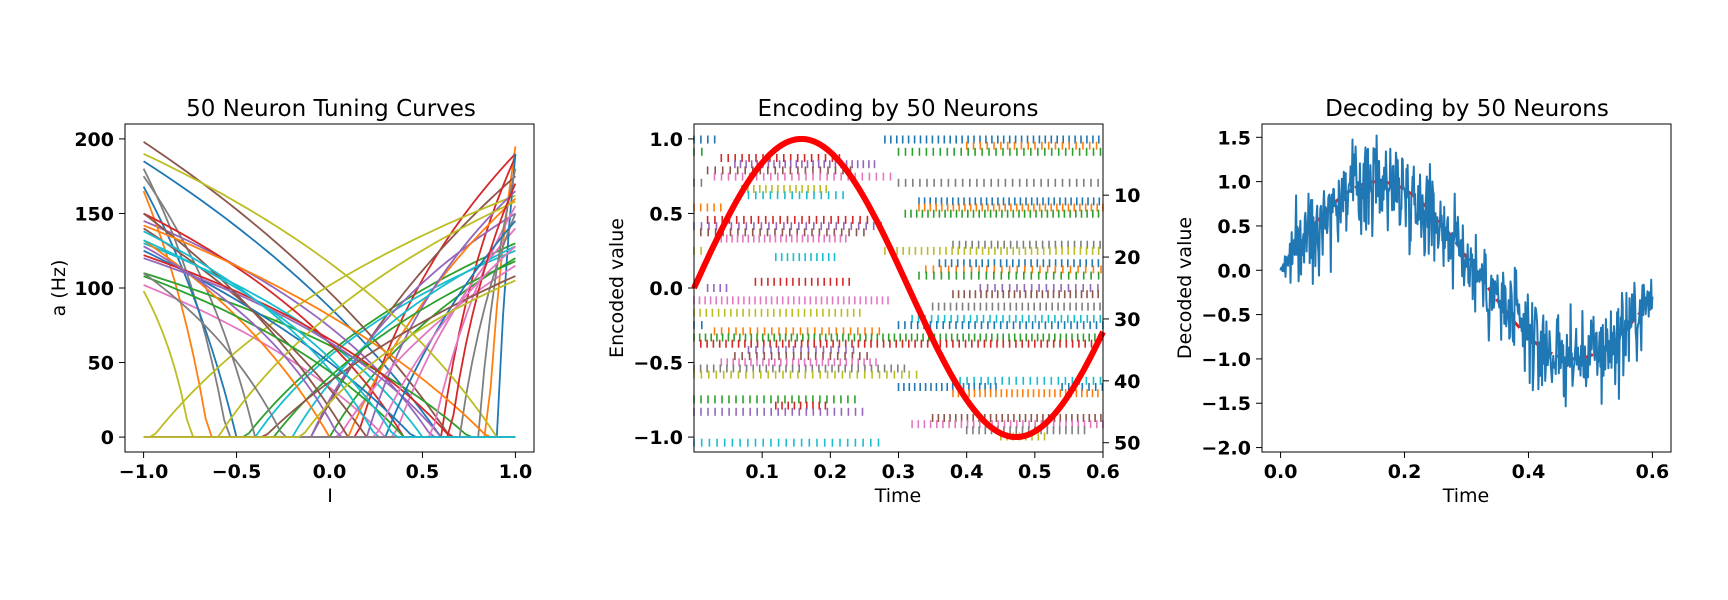  Describe the element at coordinates (1529, 472) in the screenshot. I see `decoding-x-tick-label: 0.4` at that location.